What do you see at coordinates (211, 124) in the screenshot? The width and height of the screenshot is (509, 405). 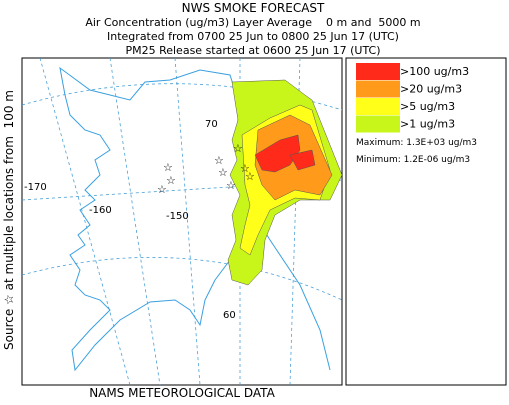 I see `grid-label: 70` at bounding box center [211, 124].